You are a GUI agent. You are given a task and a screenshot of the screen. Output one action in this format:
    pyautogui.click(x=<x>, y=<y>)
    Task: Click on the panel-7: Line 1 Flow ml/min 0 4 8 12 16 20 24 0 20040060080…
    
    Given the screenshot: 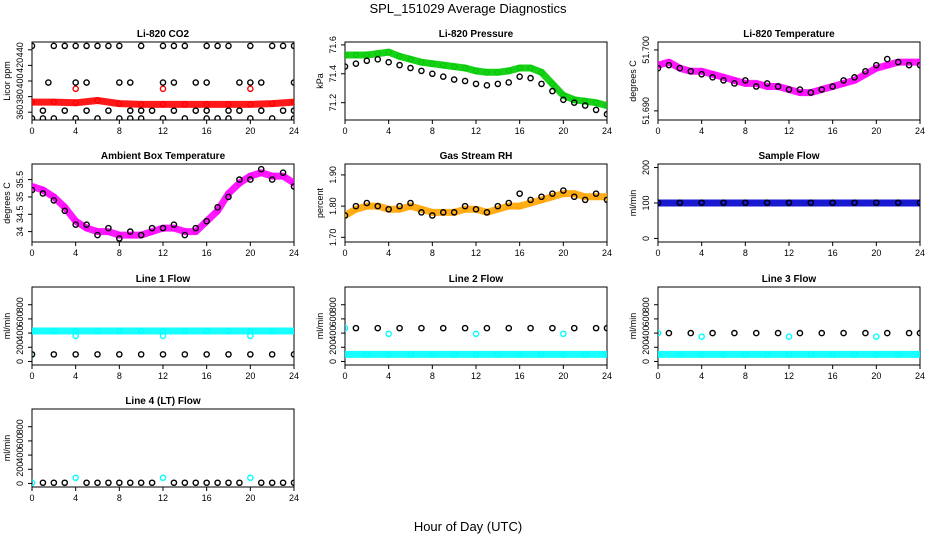 What is the action you would take?
    pyautogui.click(x=150, y=327)
    